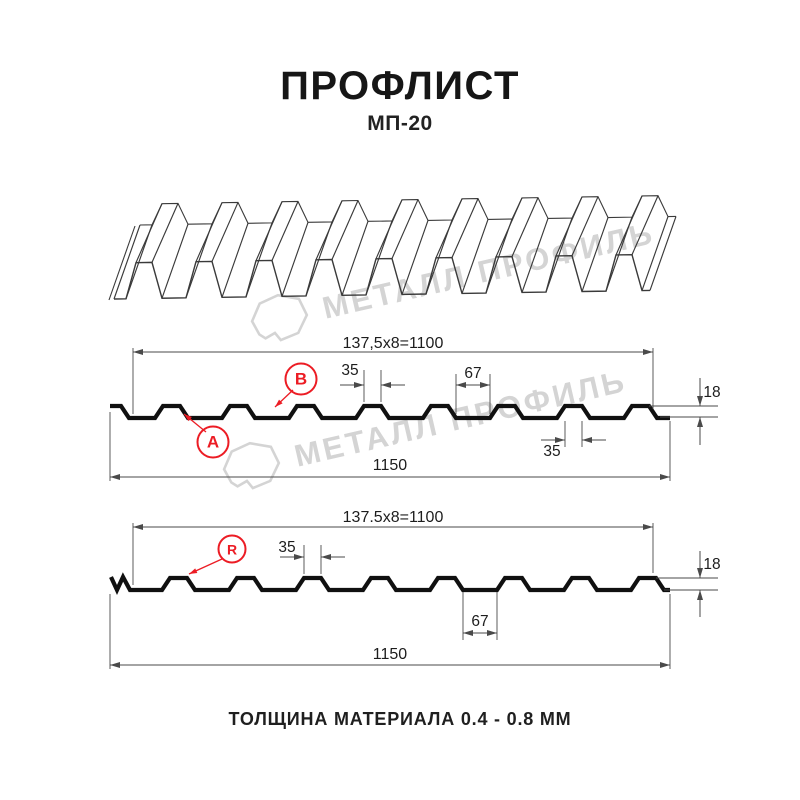 Image resolution: width=800 pixels, height=800 pixels. What do you see at coordinates (712, 392) in the screenshot?
I see `dim-label-height-a: 18` at bounding box center [712, 392].